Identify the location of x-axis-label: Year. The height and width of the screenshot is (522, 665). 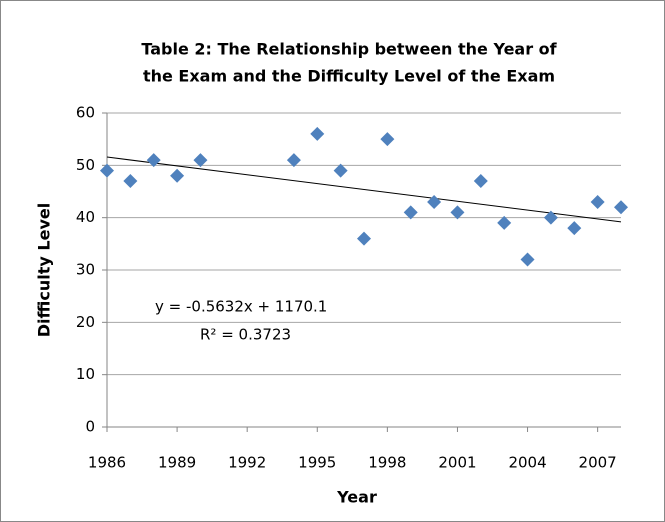
(356, 497).